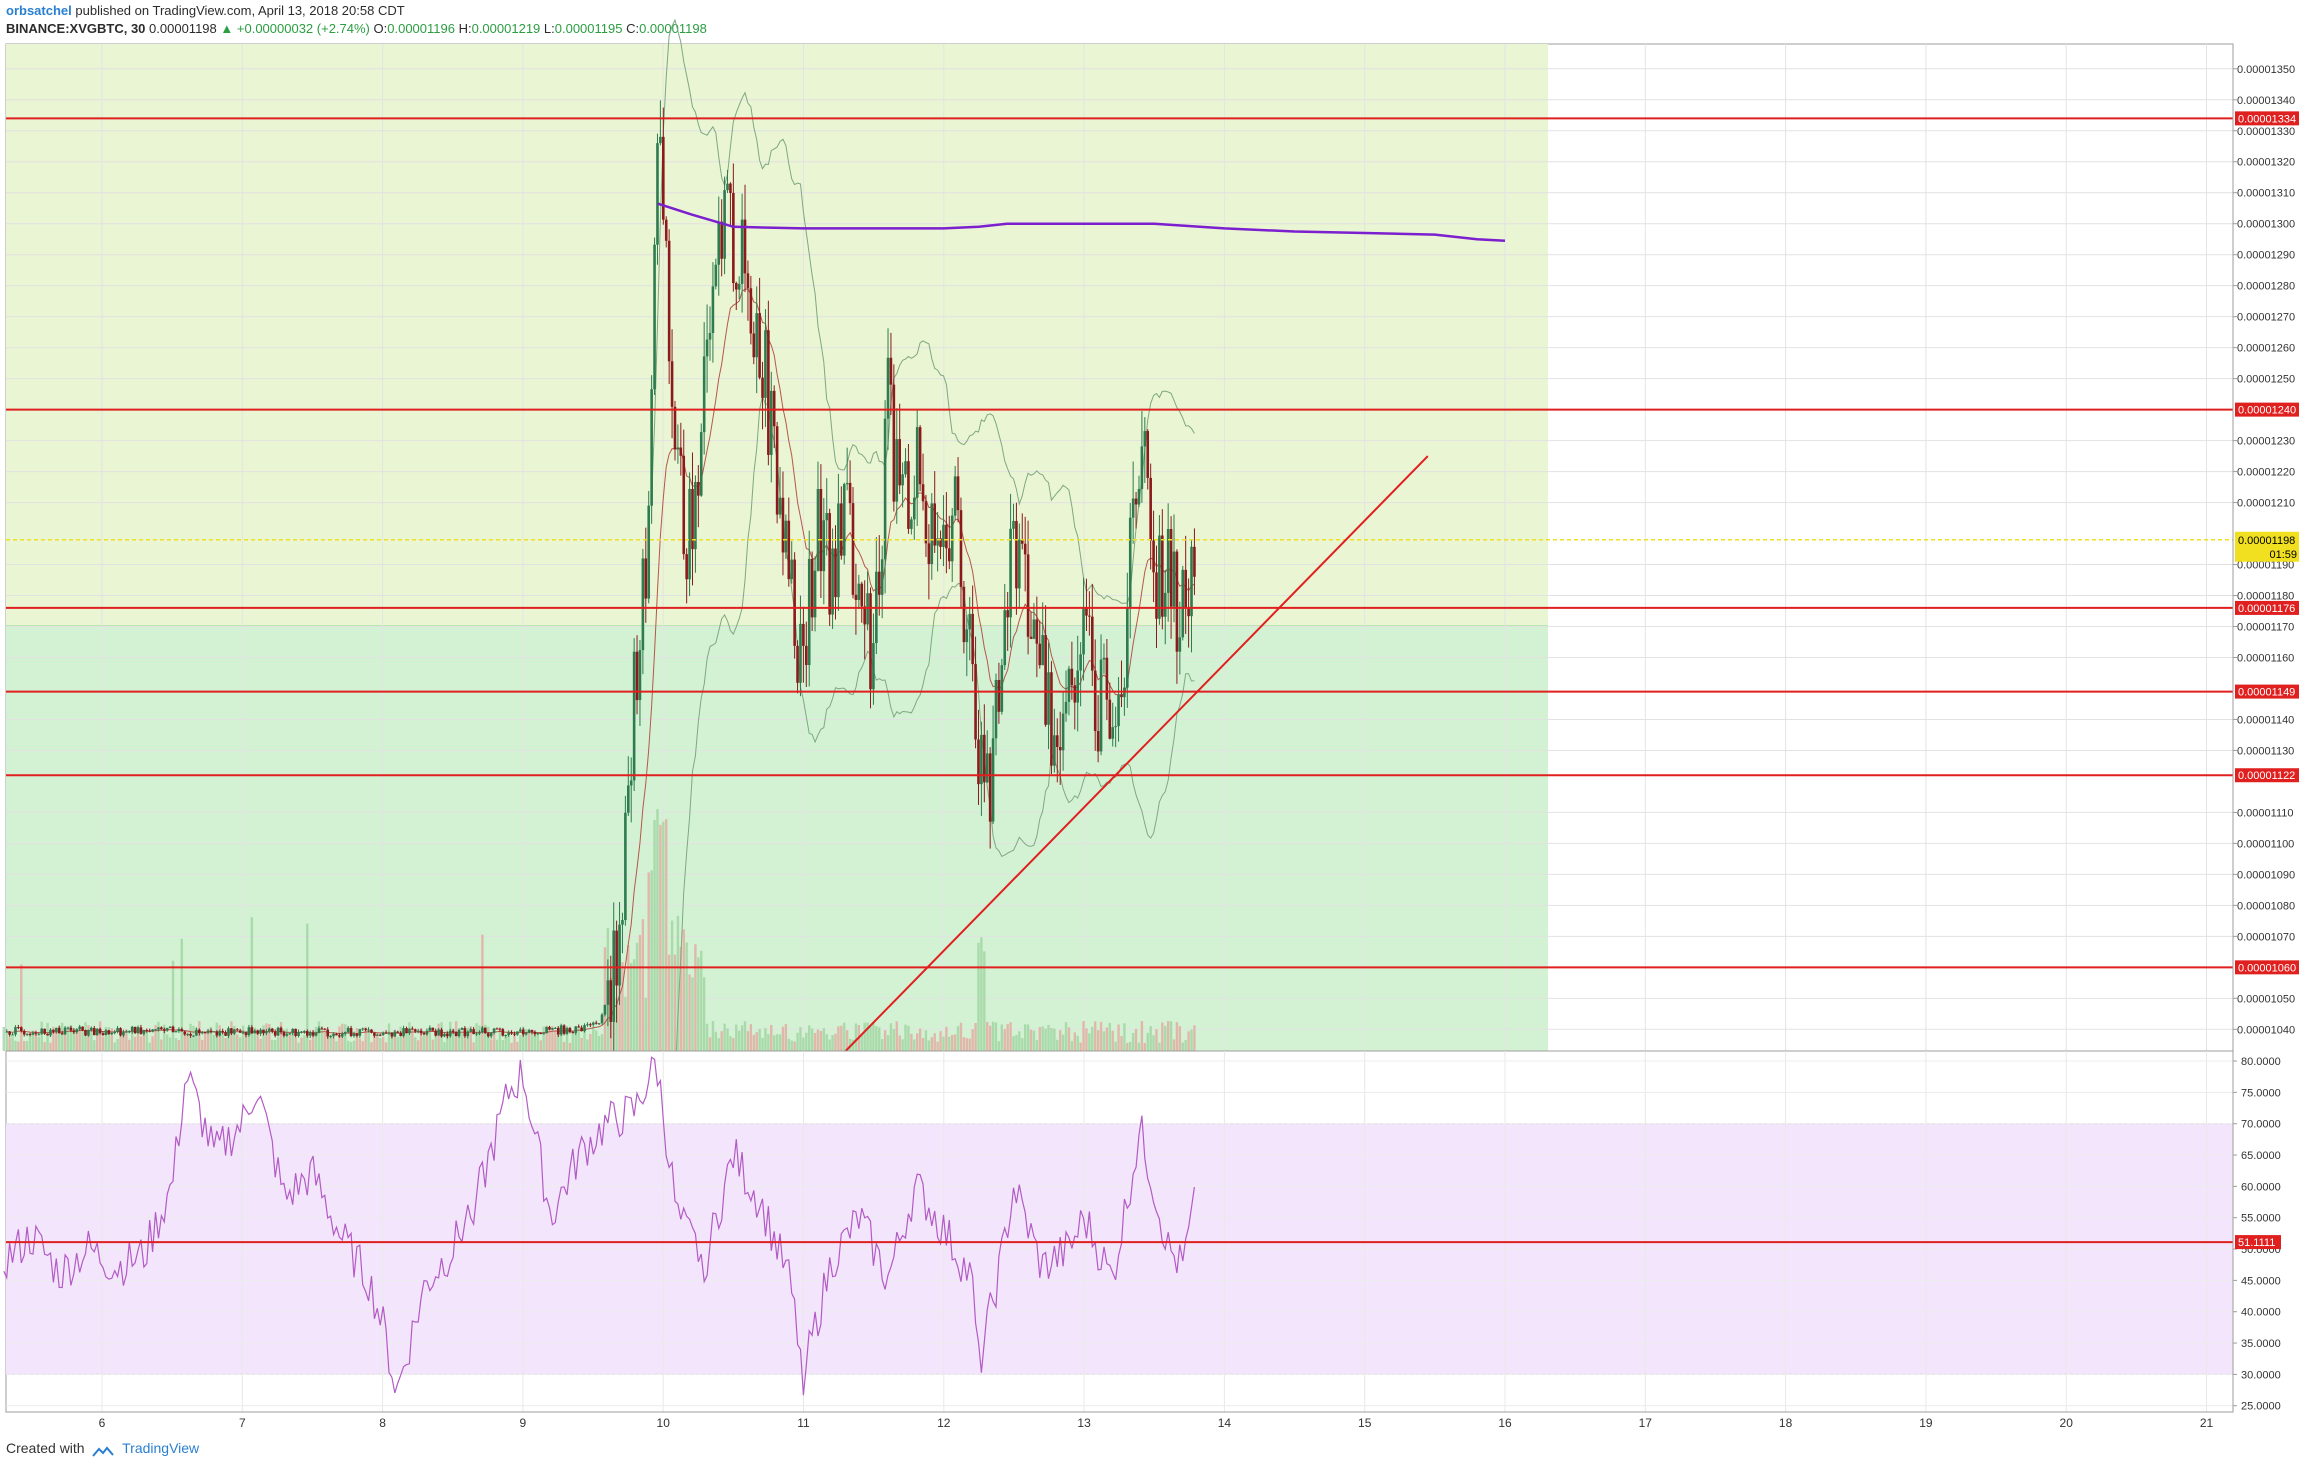 The image size is (2311, 1466). What do you see at coordinates (1136, 753) in the screenshot?
I see `ascending-trendline` at bounding box center [1136, 753].